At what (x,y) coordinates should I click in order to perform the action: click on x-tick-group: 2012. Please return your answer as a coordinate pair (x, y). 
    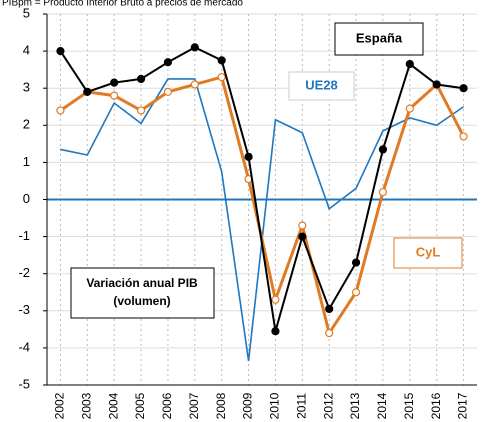
    Looking at the image, I should click on (328, 405).